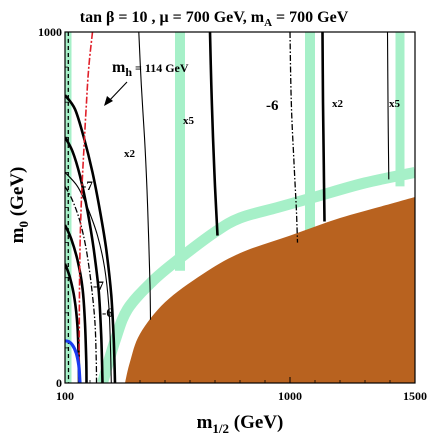  Describe the element at coordinates (23, 224) in the screenshot. I see `y-axis-label-sub: 0` at that location.